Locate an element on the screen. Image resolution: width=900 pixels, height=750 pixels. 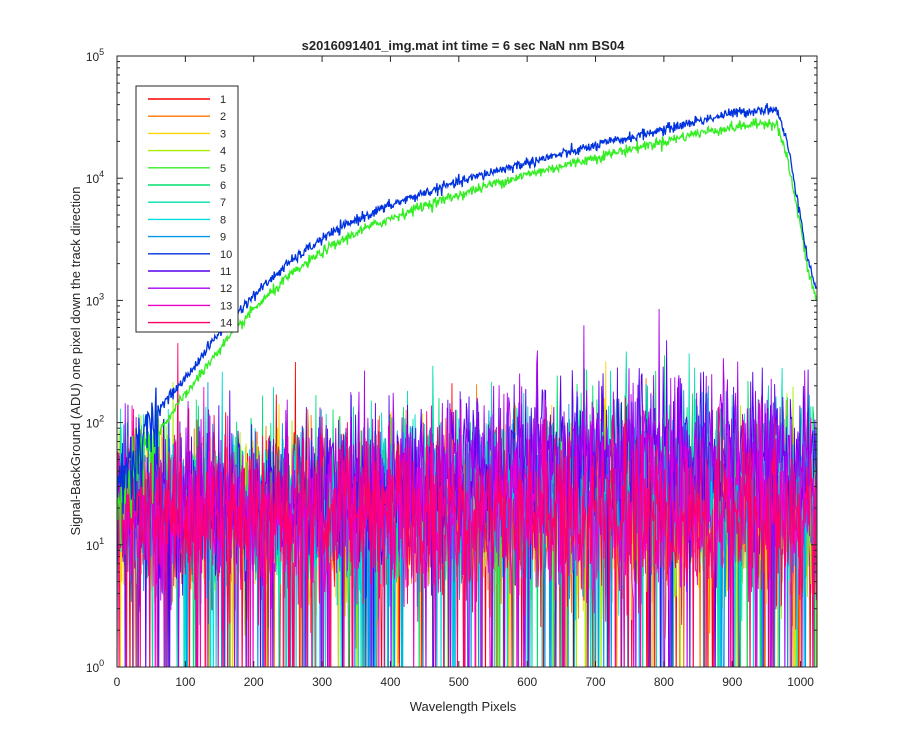
legend-label-13: 13 is located at coordinates (226, 306).